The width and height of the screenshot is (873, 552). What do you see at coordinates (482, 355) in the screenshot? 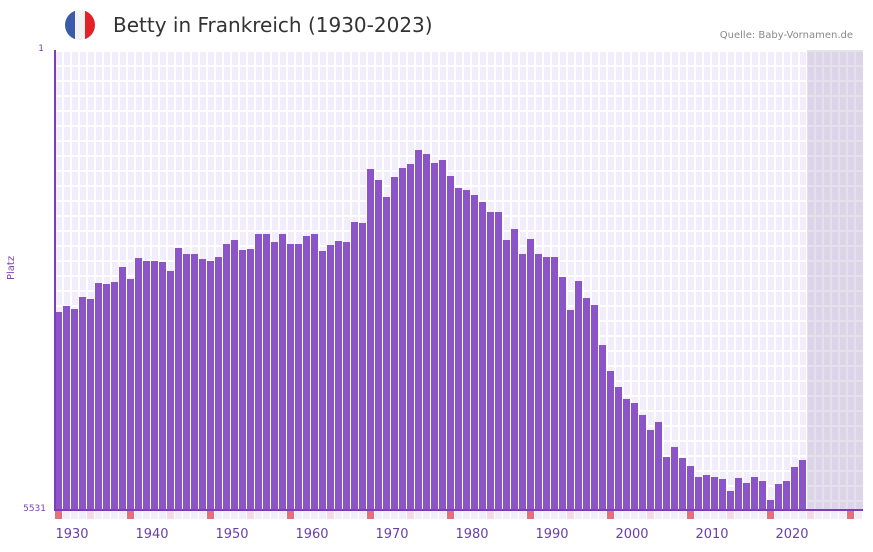
I see `bar-1983` at bounding box center [482, 355].